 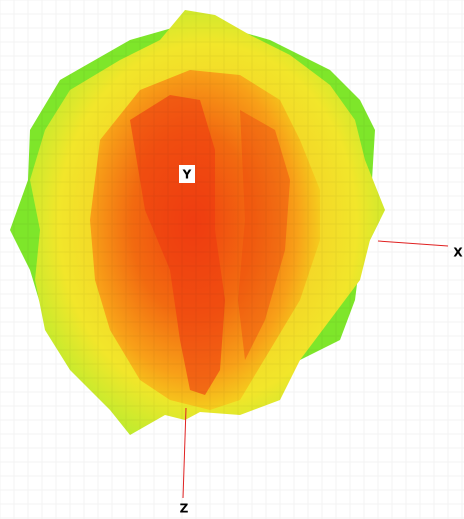 I want to click on z-axis, so click(x=184, y=453).